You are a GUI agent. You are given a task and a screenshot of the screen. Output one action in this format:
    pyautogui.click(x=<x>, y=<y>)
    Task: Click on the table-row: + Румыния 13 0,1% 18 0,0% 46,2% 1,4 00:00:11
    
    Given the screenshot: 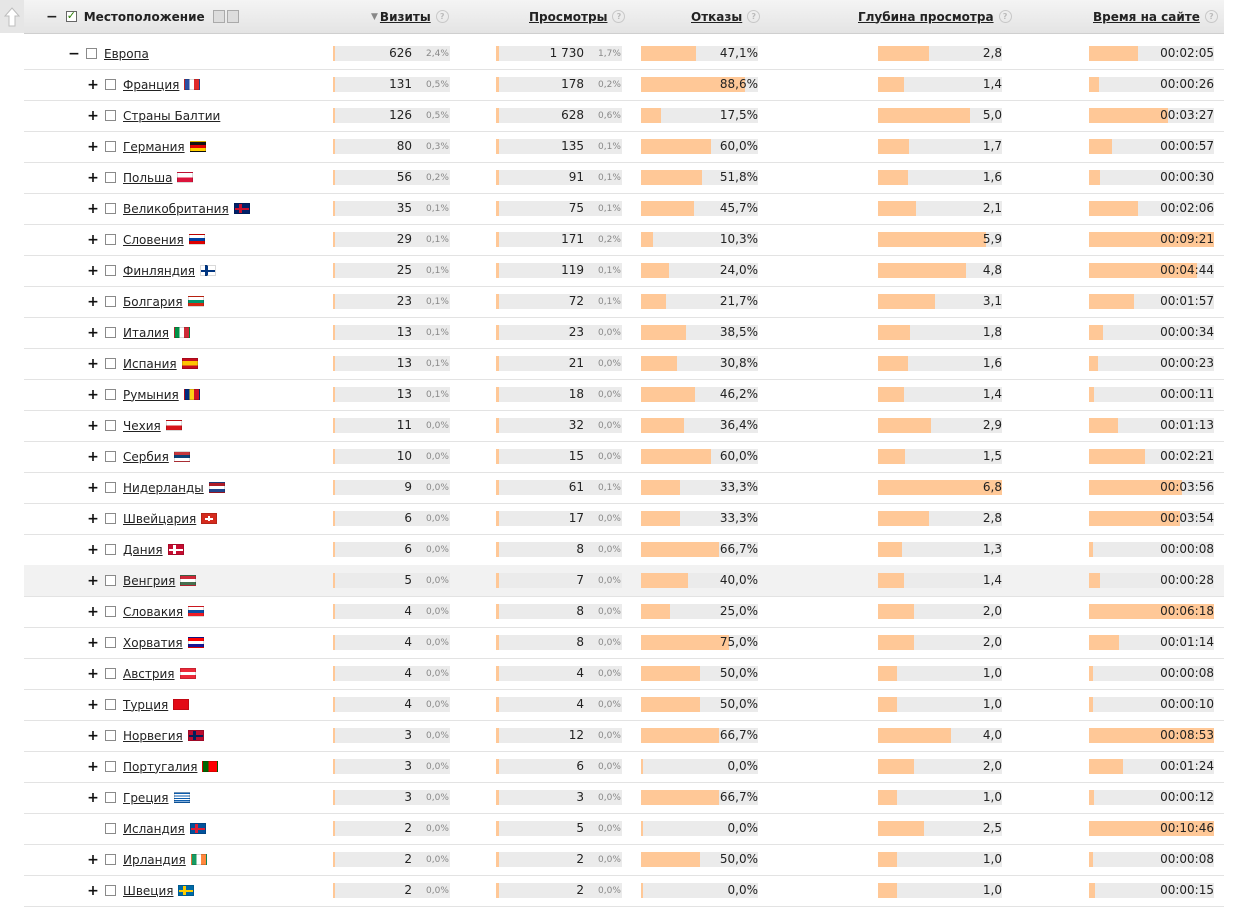 What is the action you would take?
    pyautogui.click(x=624, y=395)
    